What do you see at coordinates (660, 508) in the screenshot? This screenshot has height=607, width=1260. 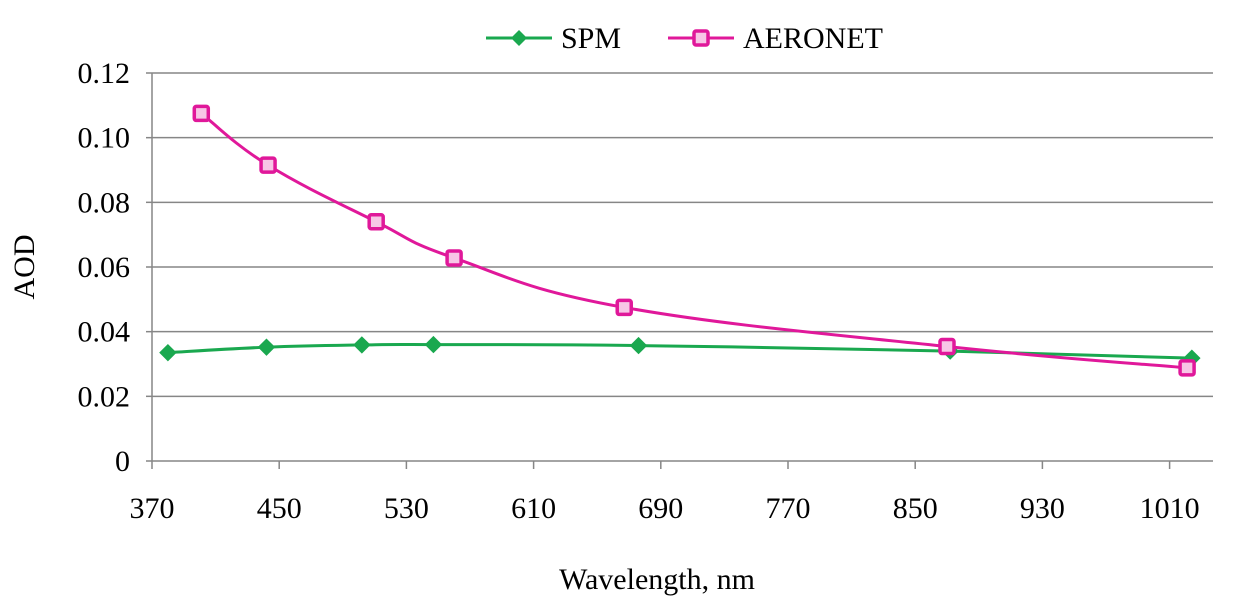 I see `x-tick-label: 690` at bounding box center [660, 508].